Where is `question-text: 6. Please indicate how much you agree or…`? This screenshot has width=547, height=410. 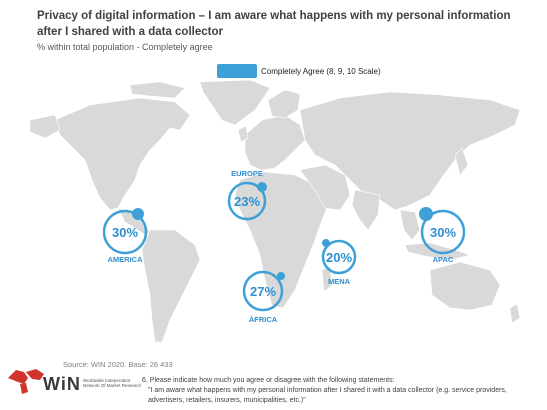
question-text: 6. Please indicate how much you agree or… is located at coordinates (342, 391).